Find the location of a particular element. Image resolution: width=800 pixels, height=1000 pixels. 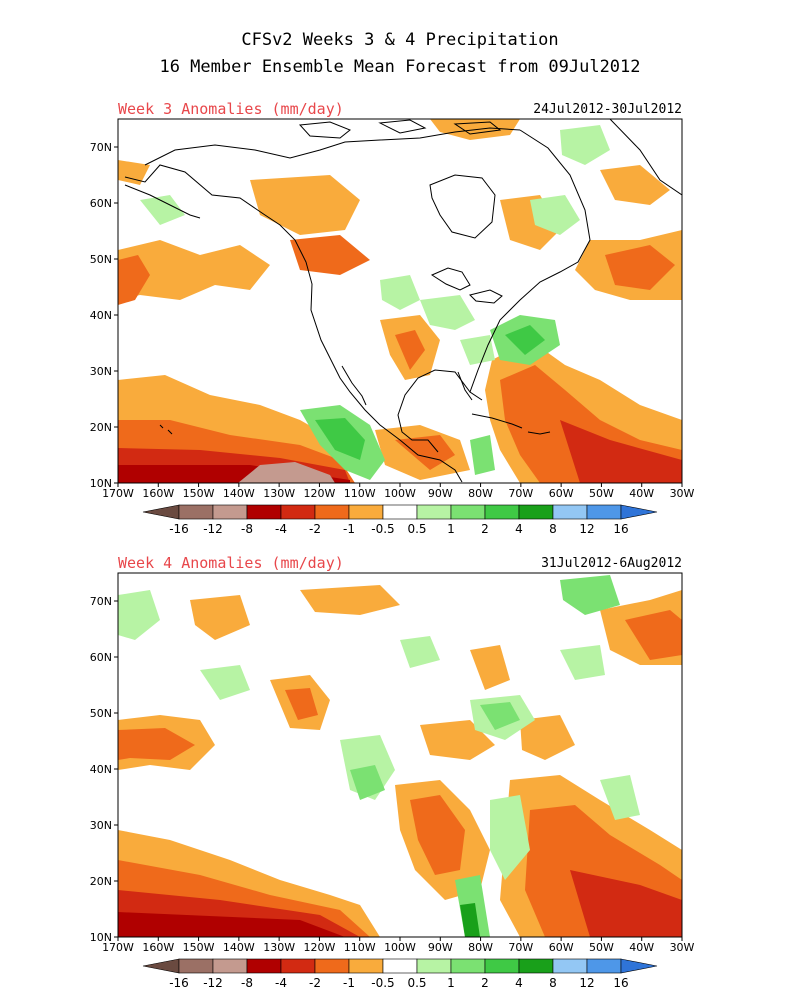

week4-colorbar: -16 -12 -8 -4 -2 -1 -0.5 0.5 1 2 4 8 12 16 is located at coordinates (400, 974).